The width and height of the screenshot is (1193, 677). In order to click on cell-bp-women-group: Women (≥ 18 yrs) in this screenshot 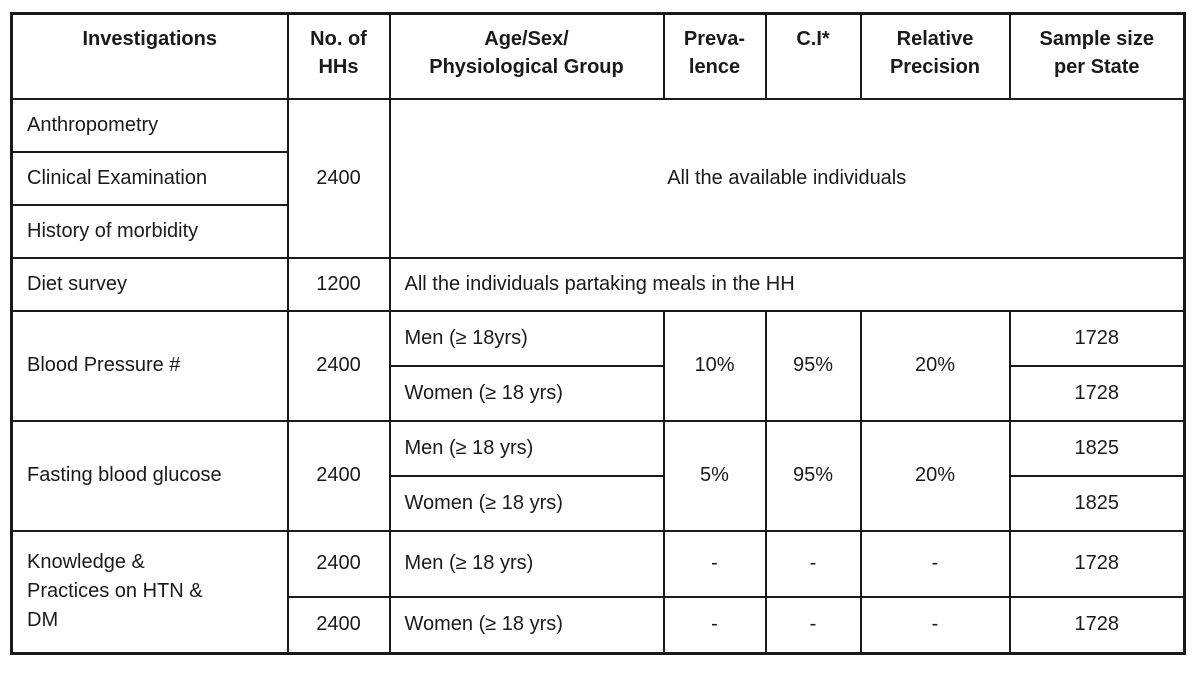, I will do `click(526, 393)`.